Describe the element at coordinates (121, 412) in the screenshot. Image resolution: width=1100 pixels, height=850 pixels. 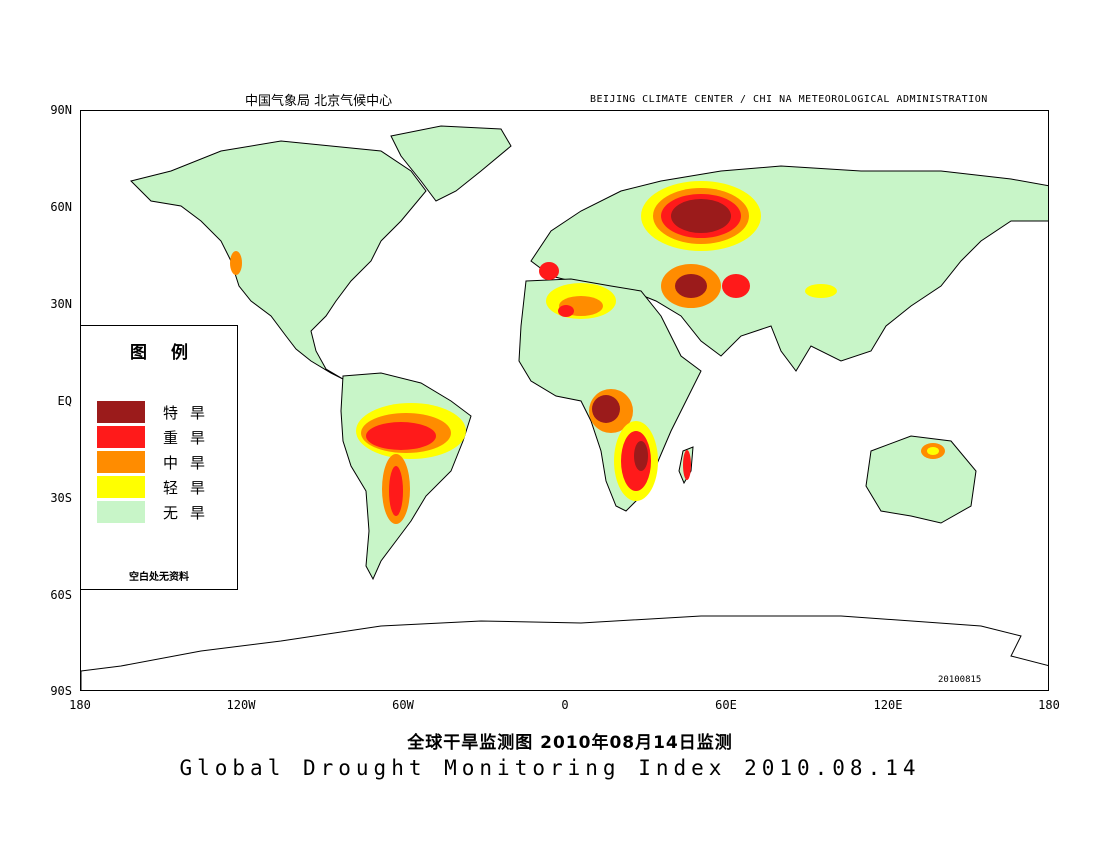
I see `legend-swatch-extreme` at that location.